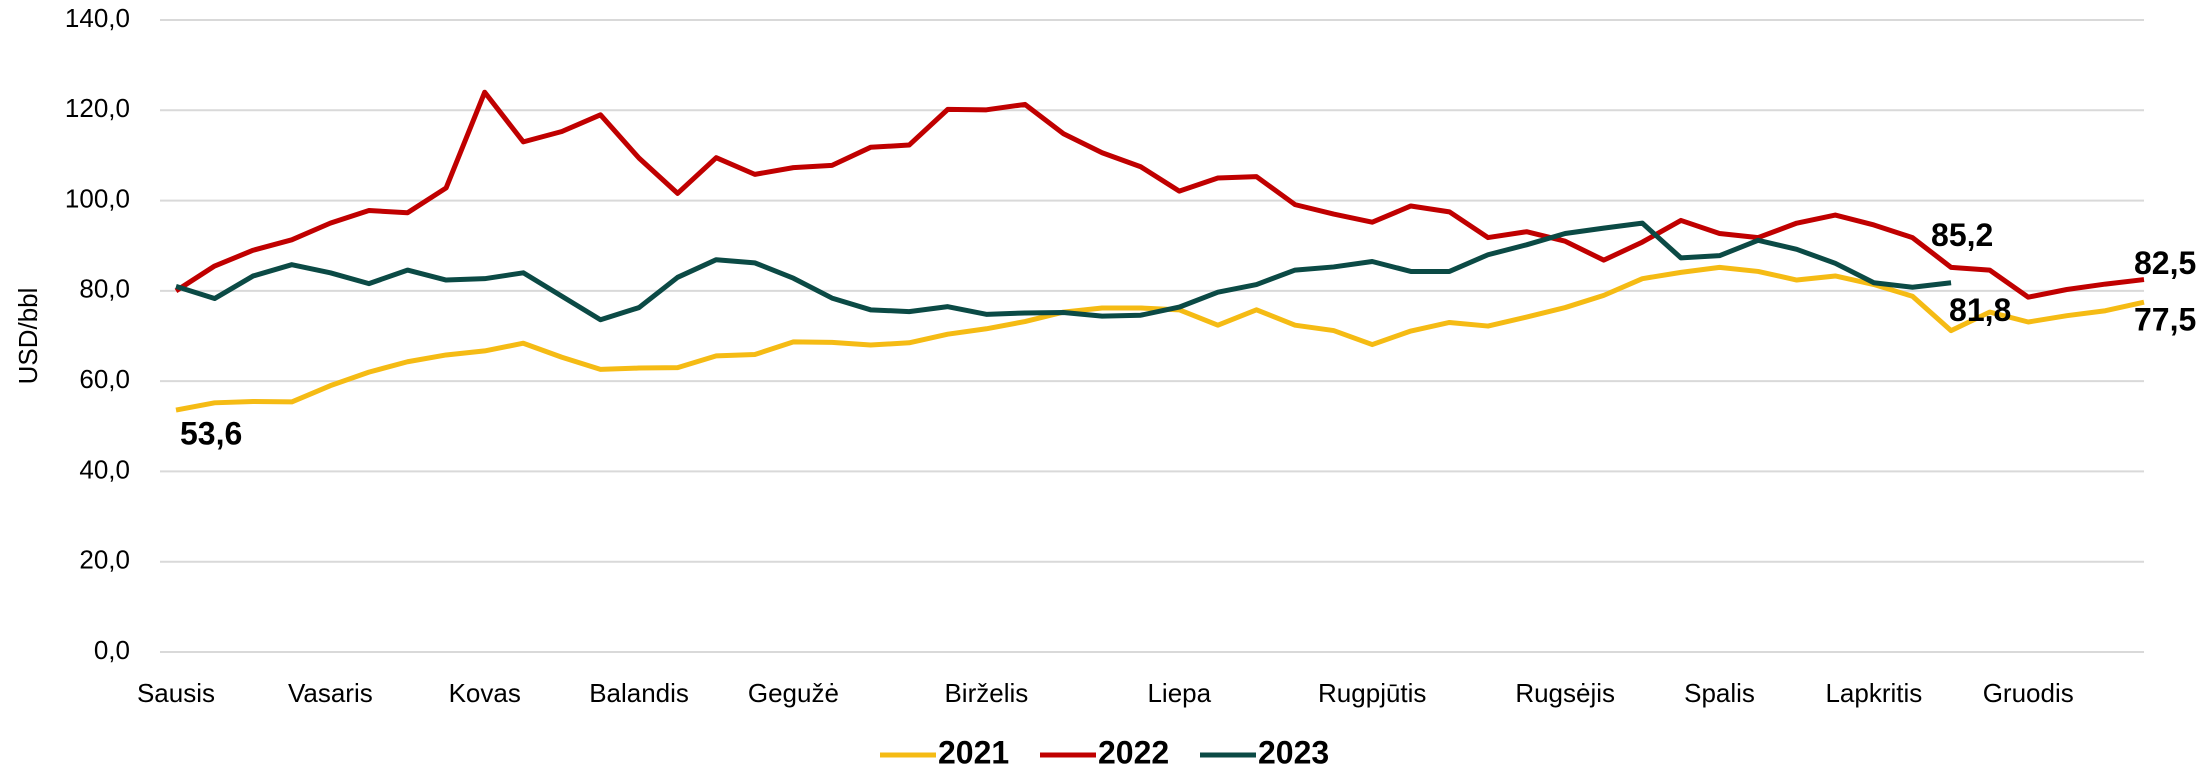  What do you see at coordinates (1873, 693) in the screenshot?
I see `x-tick-label: Lapkritis` at bounding box center [1873, 693].